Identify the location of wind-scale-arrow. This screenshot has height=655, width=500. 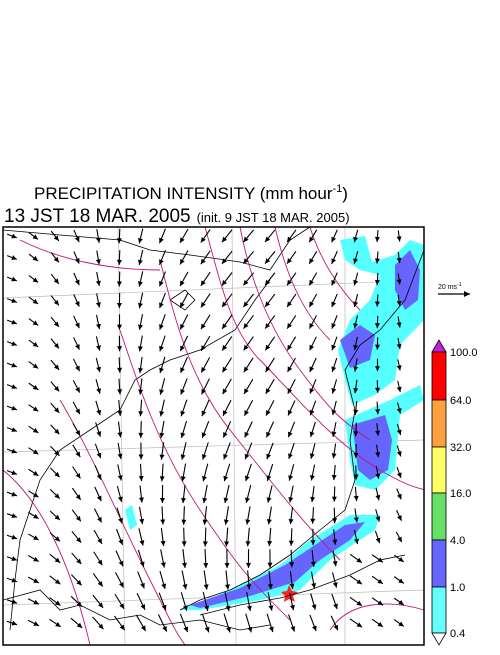
(454, 294).